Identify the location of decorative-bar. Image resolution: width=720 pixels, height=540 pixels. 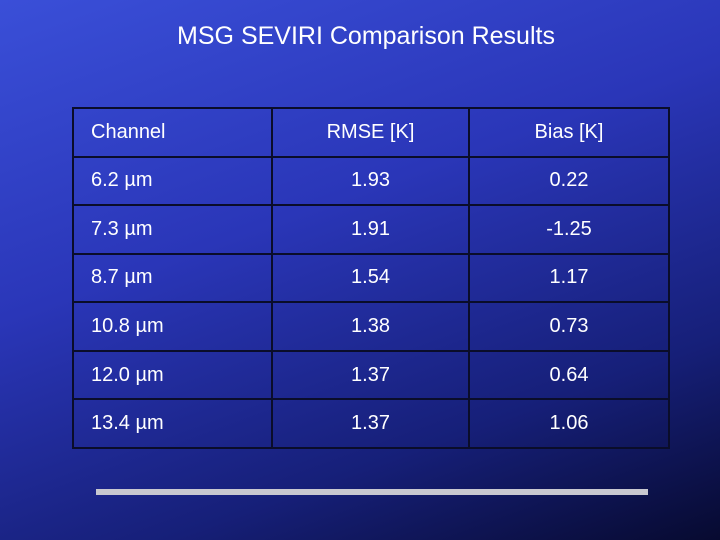
(372, 492).